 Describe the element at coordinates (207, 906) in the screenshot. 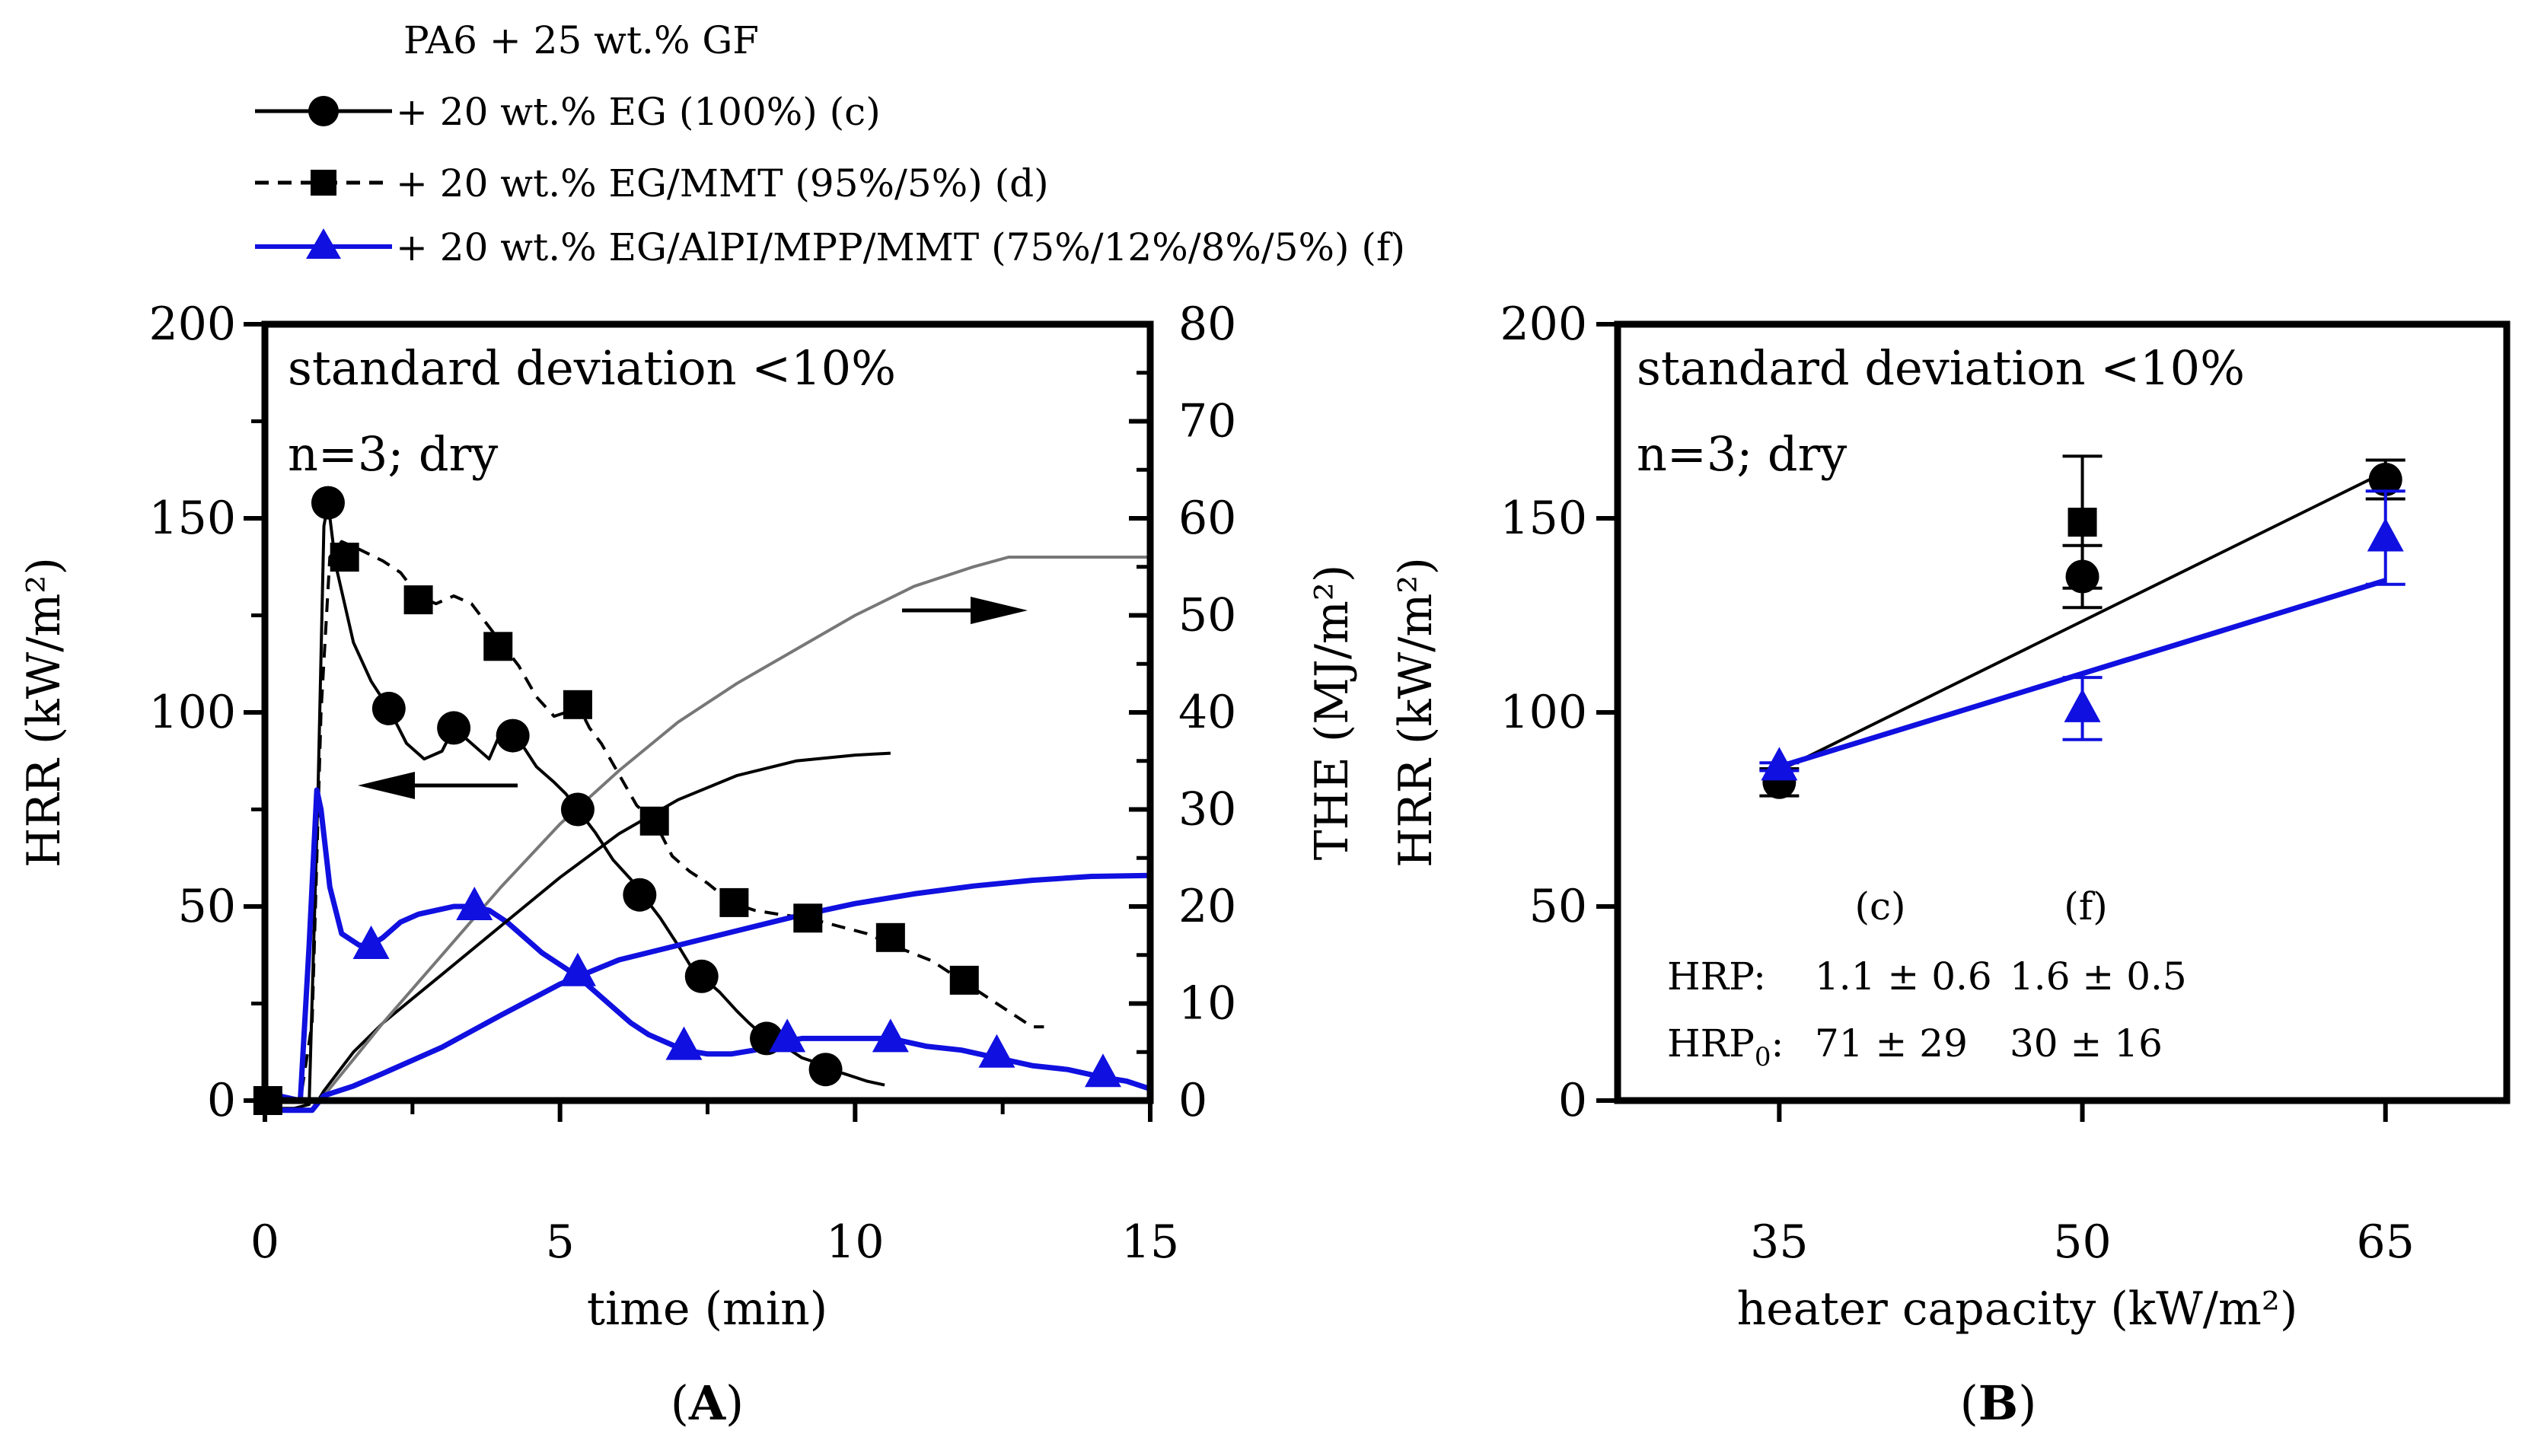

I see `y-tick-label-1: 50` at that location.